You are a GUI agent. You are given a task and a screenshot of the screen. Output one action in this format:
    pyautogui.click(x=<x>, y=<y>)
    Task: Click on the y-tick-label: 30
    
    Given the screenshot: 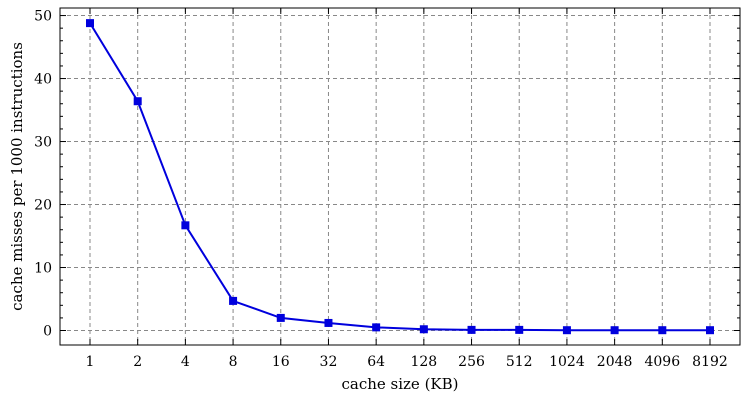 What is the action you would take?
    pyautogui.click(x=43, y=143)
    